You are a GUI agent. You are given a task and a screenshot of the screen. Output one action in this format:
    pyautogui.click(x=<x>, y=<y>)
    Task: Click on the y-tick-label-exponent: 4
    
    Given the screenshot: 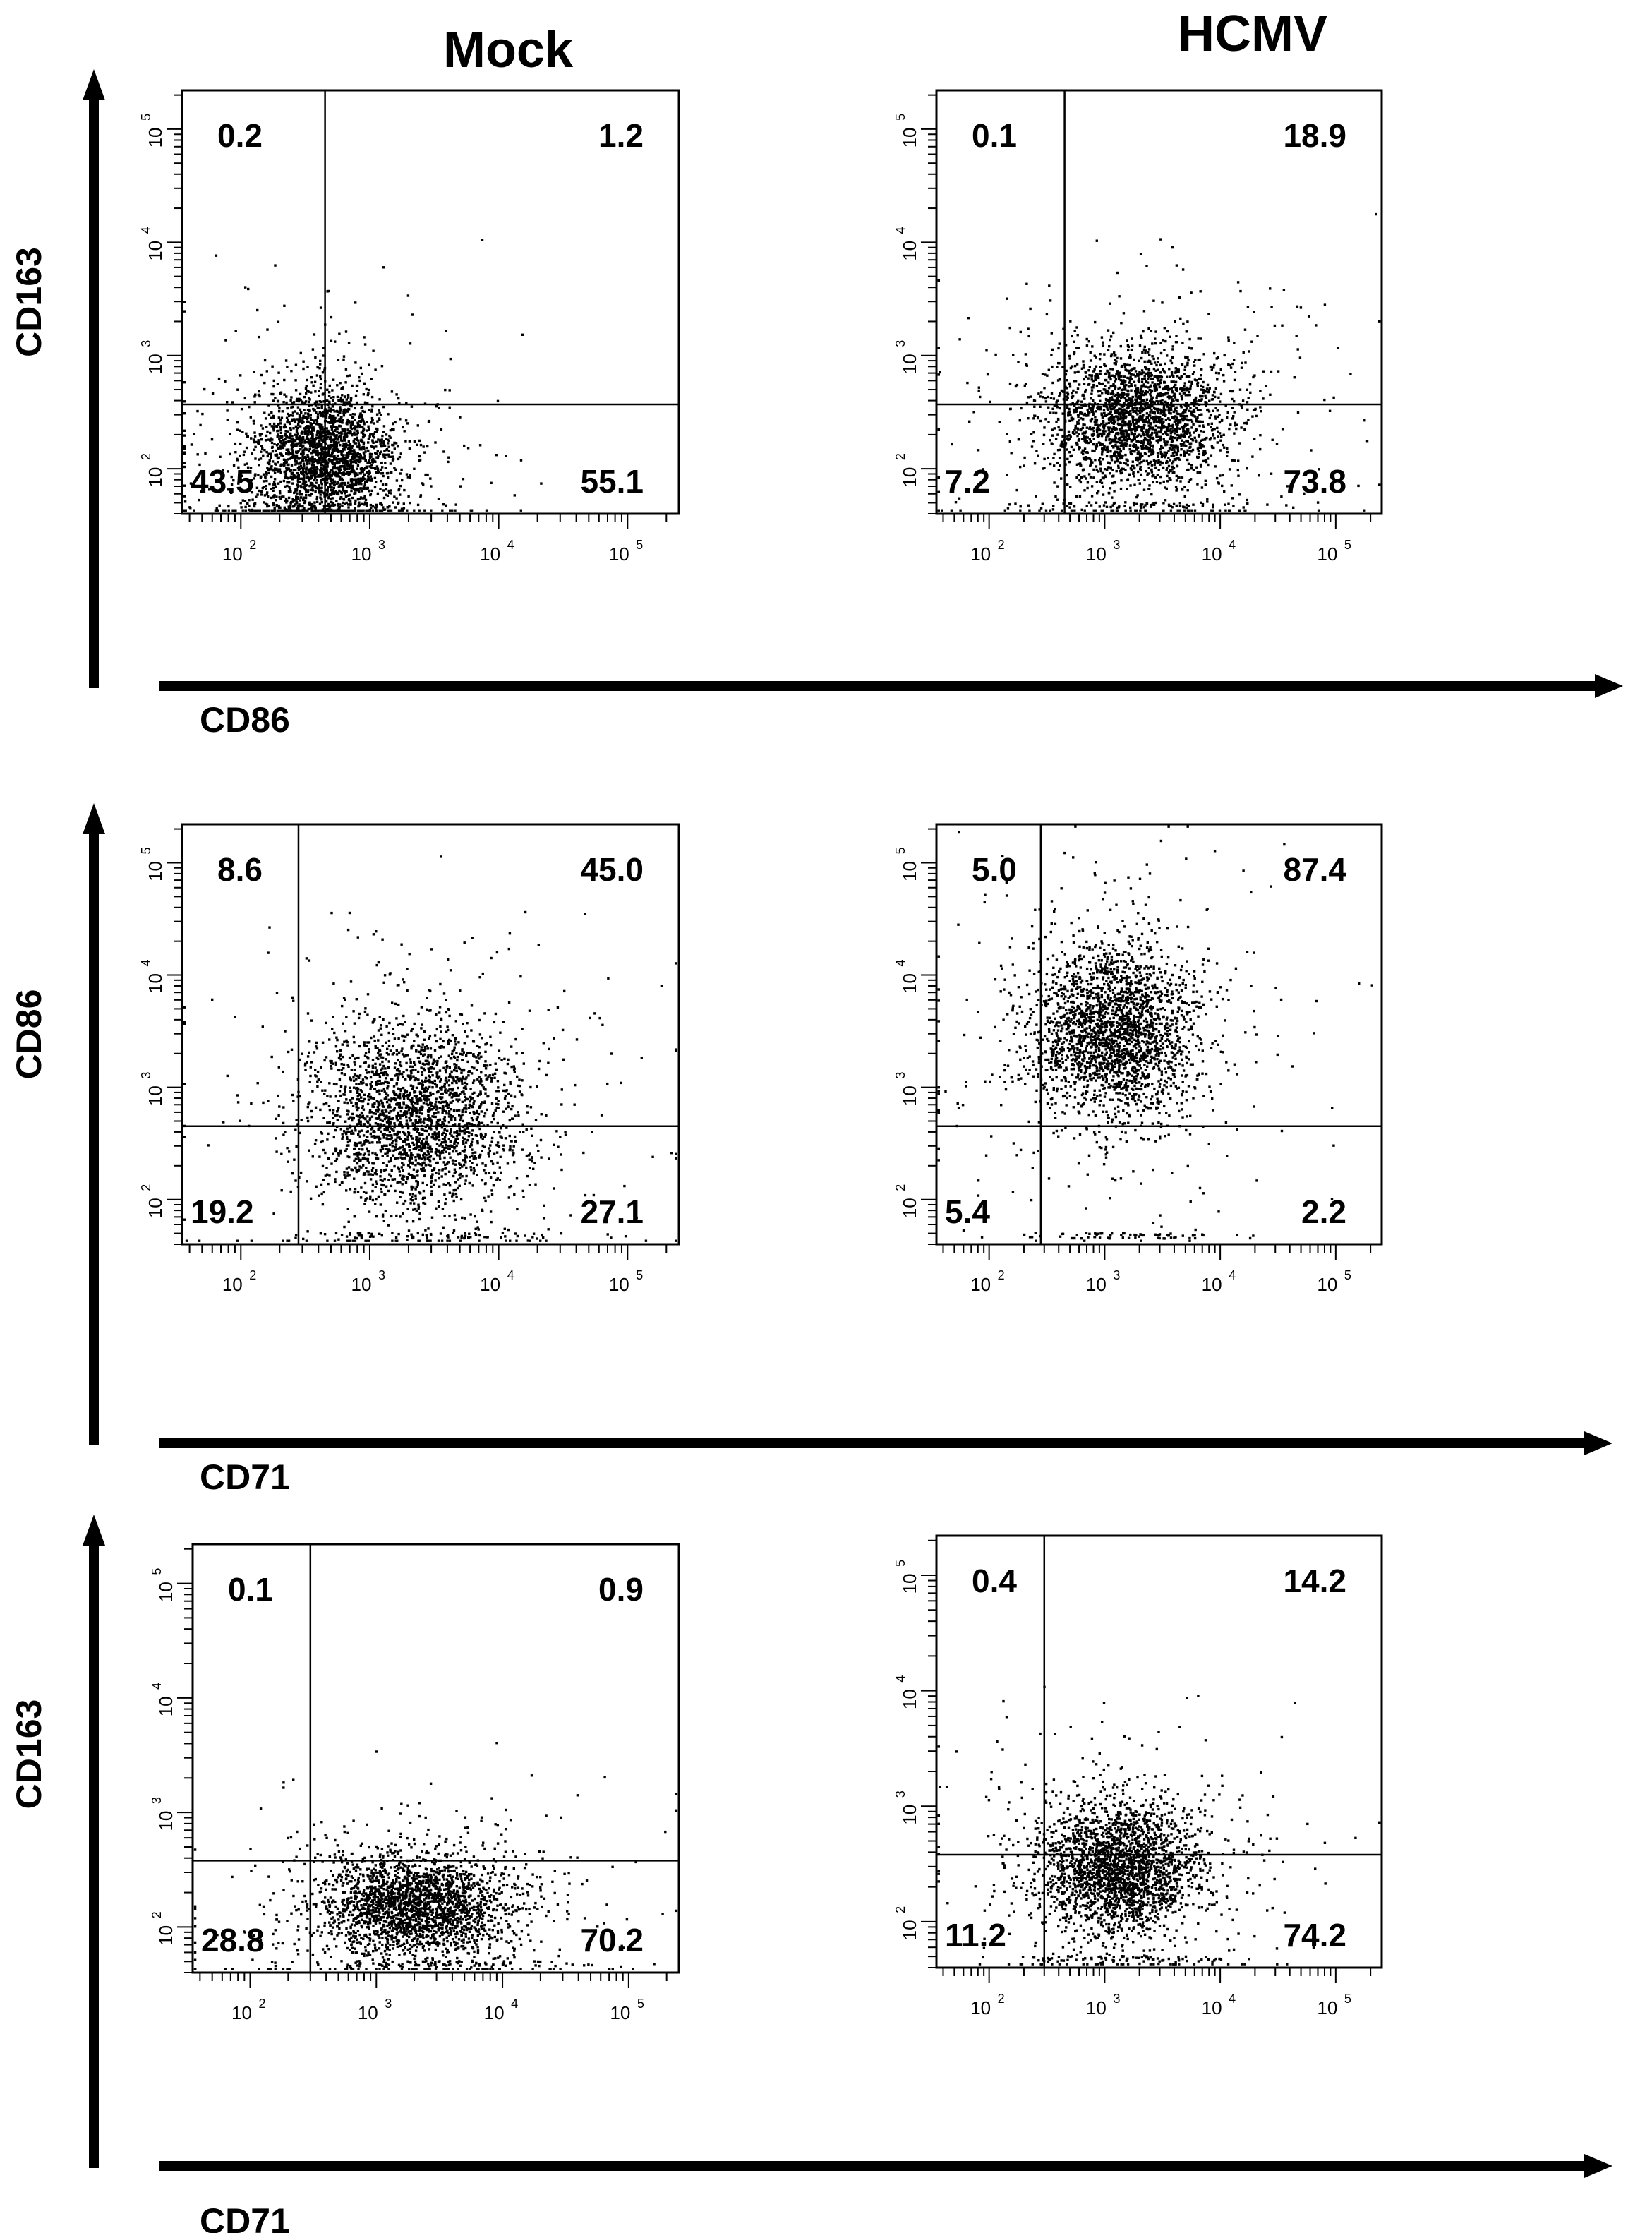 What is the action you would take?
    pyautogui.click(x=146, y=231)
    